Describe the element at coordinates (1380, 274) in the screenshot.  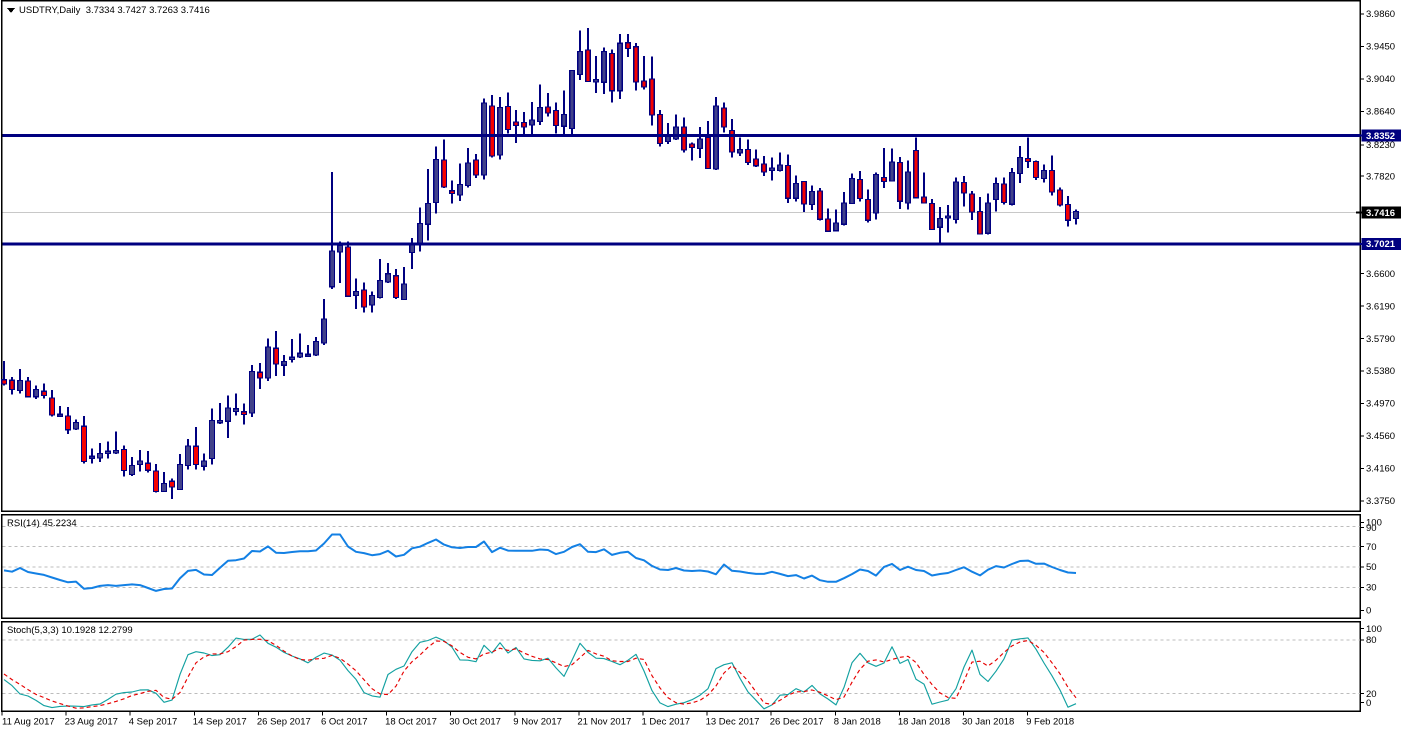
I see `svg-text: 3.6600` at that location.